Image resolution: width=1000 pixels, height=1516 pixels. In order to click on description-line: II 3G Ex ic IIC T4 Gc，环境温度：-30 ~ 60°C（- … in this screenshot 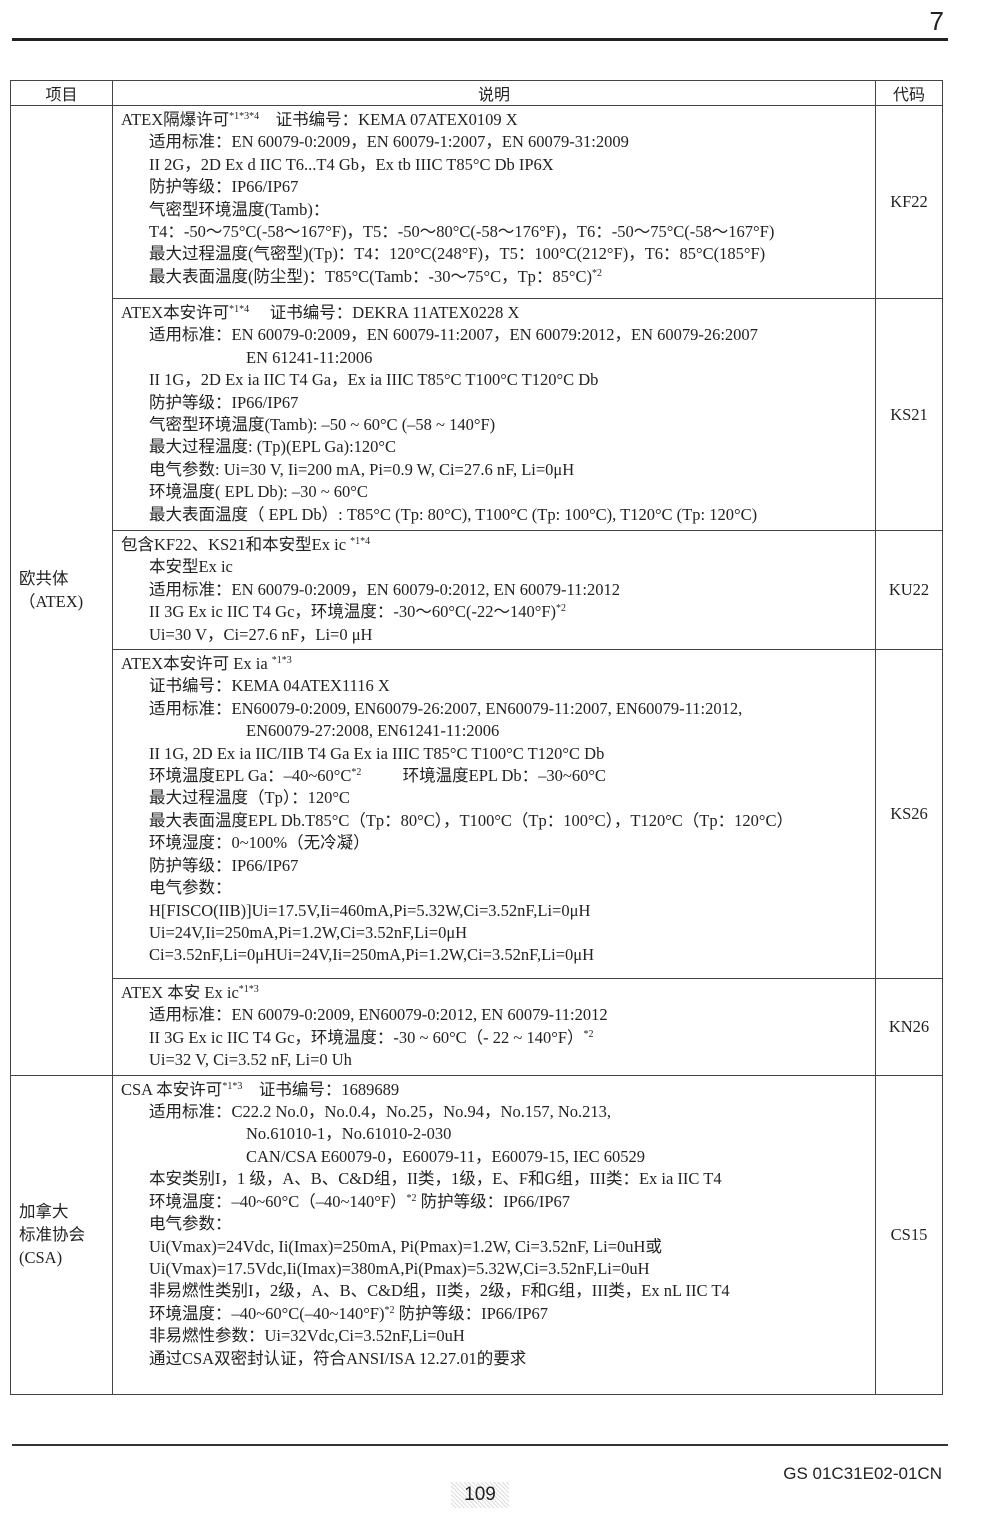, I will do `click(498, 1038)`.